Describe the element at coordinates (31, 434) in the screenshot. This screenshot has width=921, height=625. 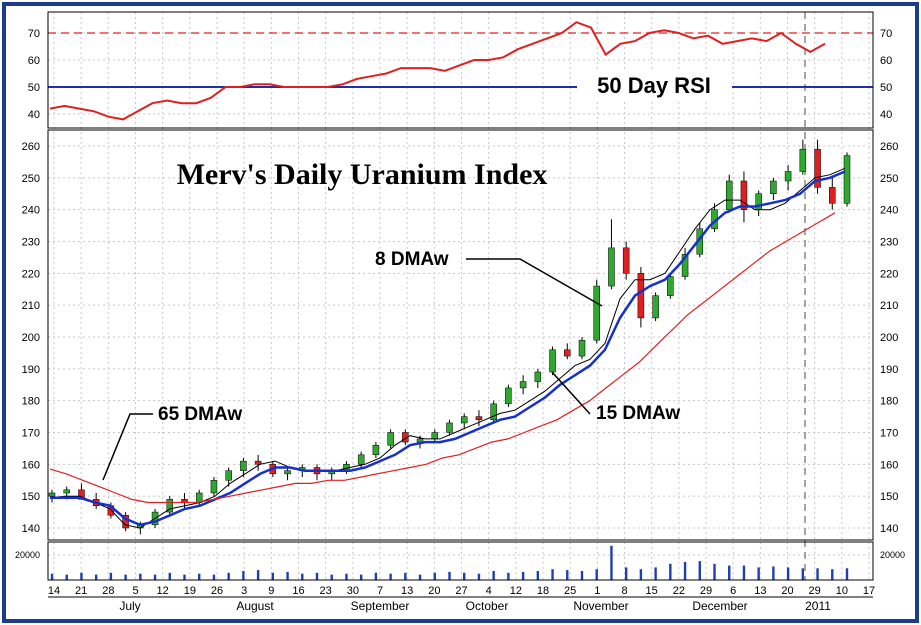
I see `price-tick-left: 170` at that location.